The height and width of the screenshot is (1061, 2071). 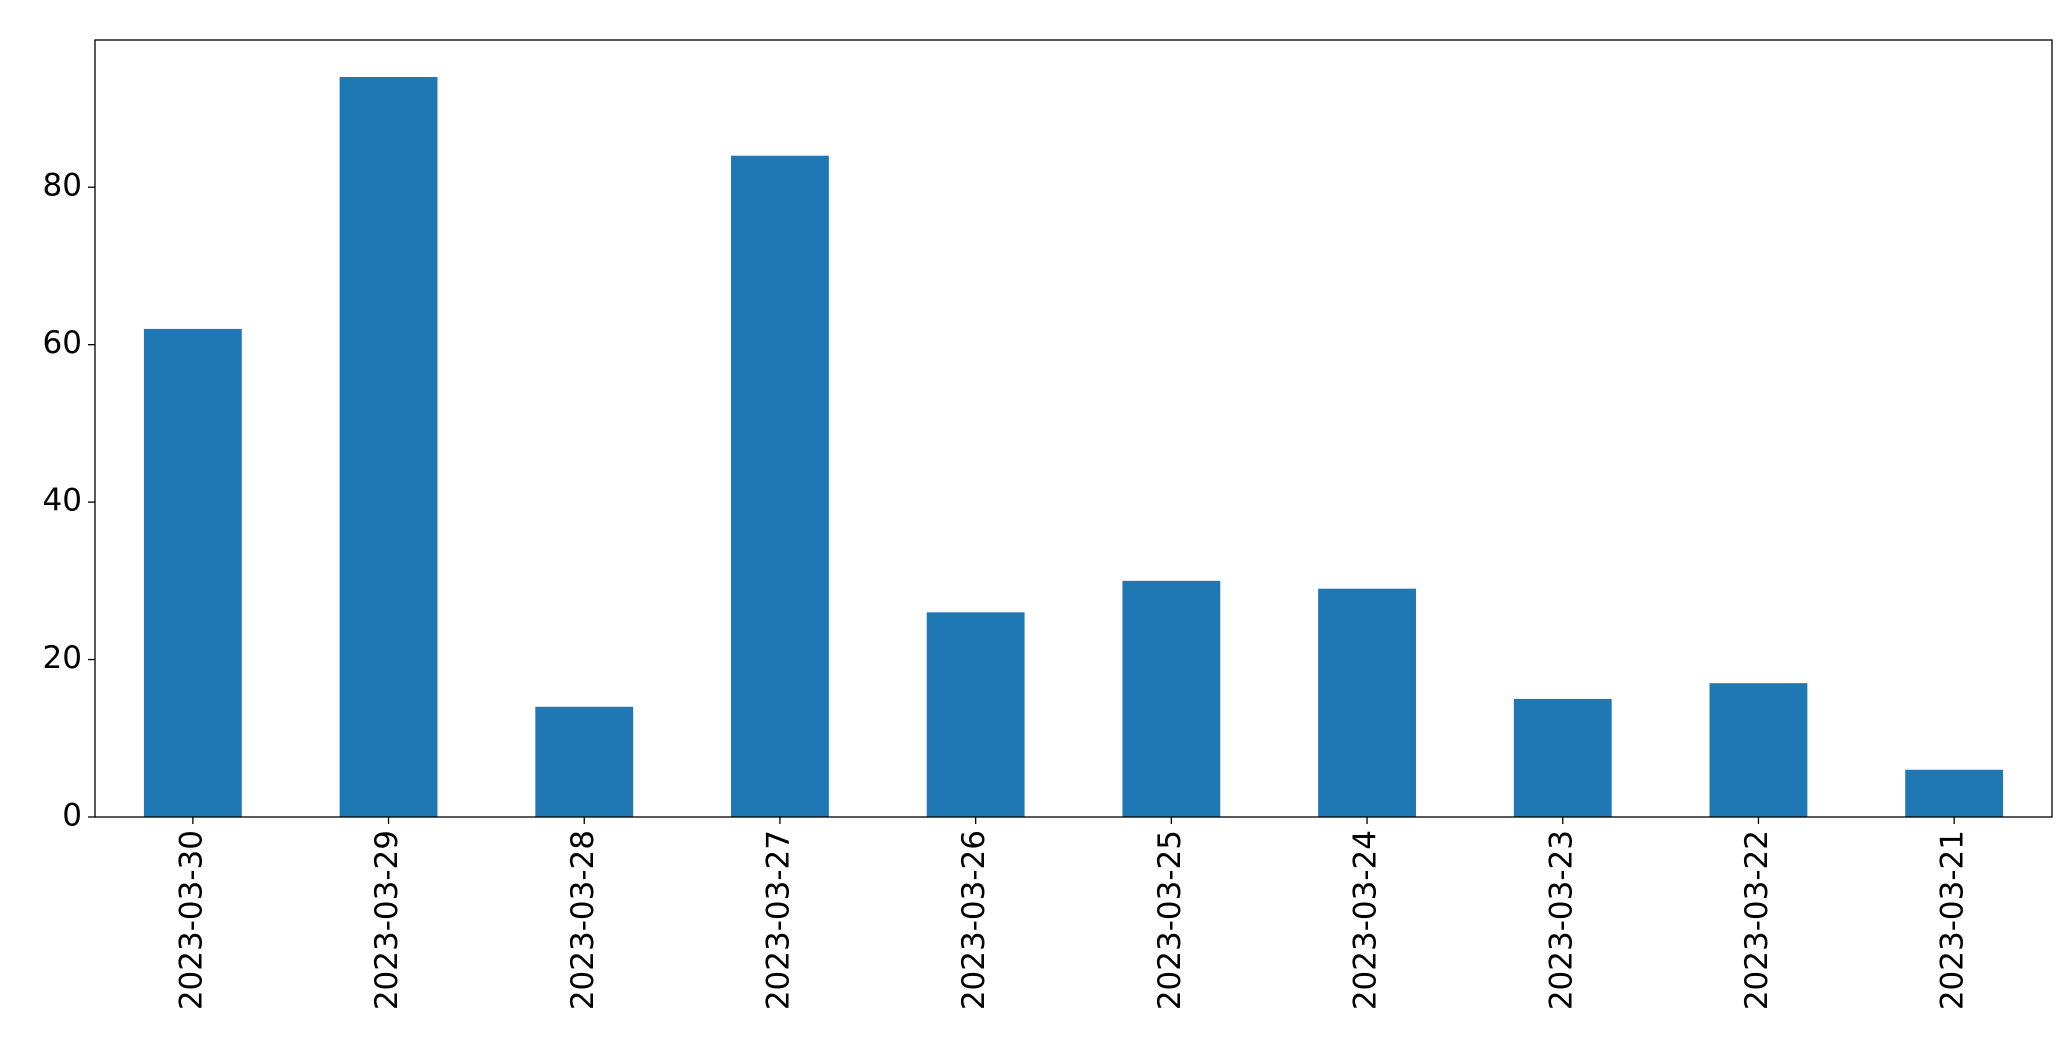 What do you see at coordinates (387, 920) in the screenshot?
I see `x-tick-label: 2023-03-29` at bounding box center [387, 920].